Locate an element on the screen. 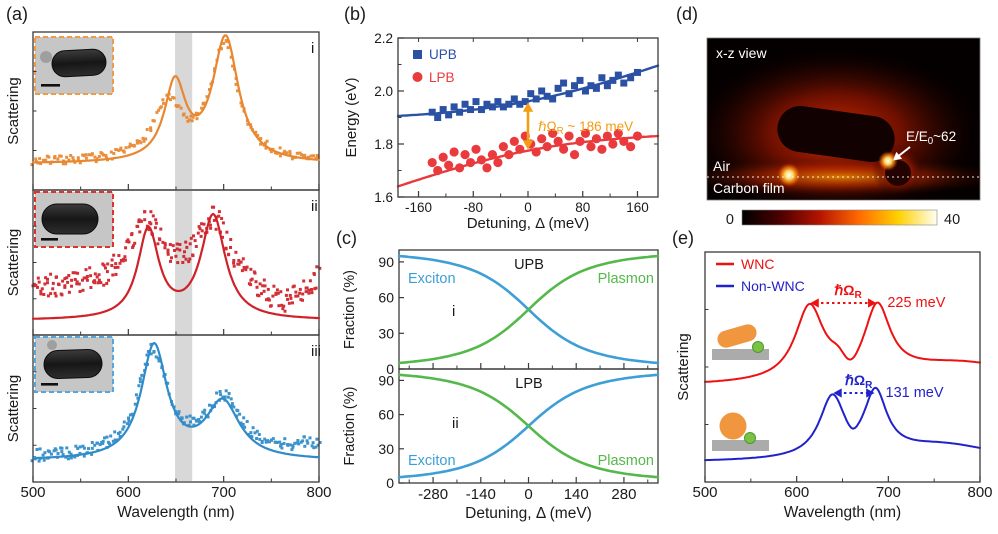 The width and height of the screenshot is (998, 534). upb-fit-line is located at coordinates (528, 91).